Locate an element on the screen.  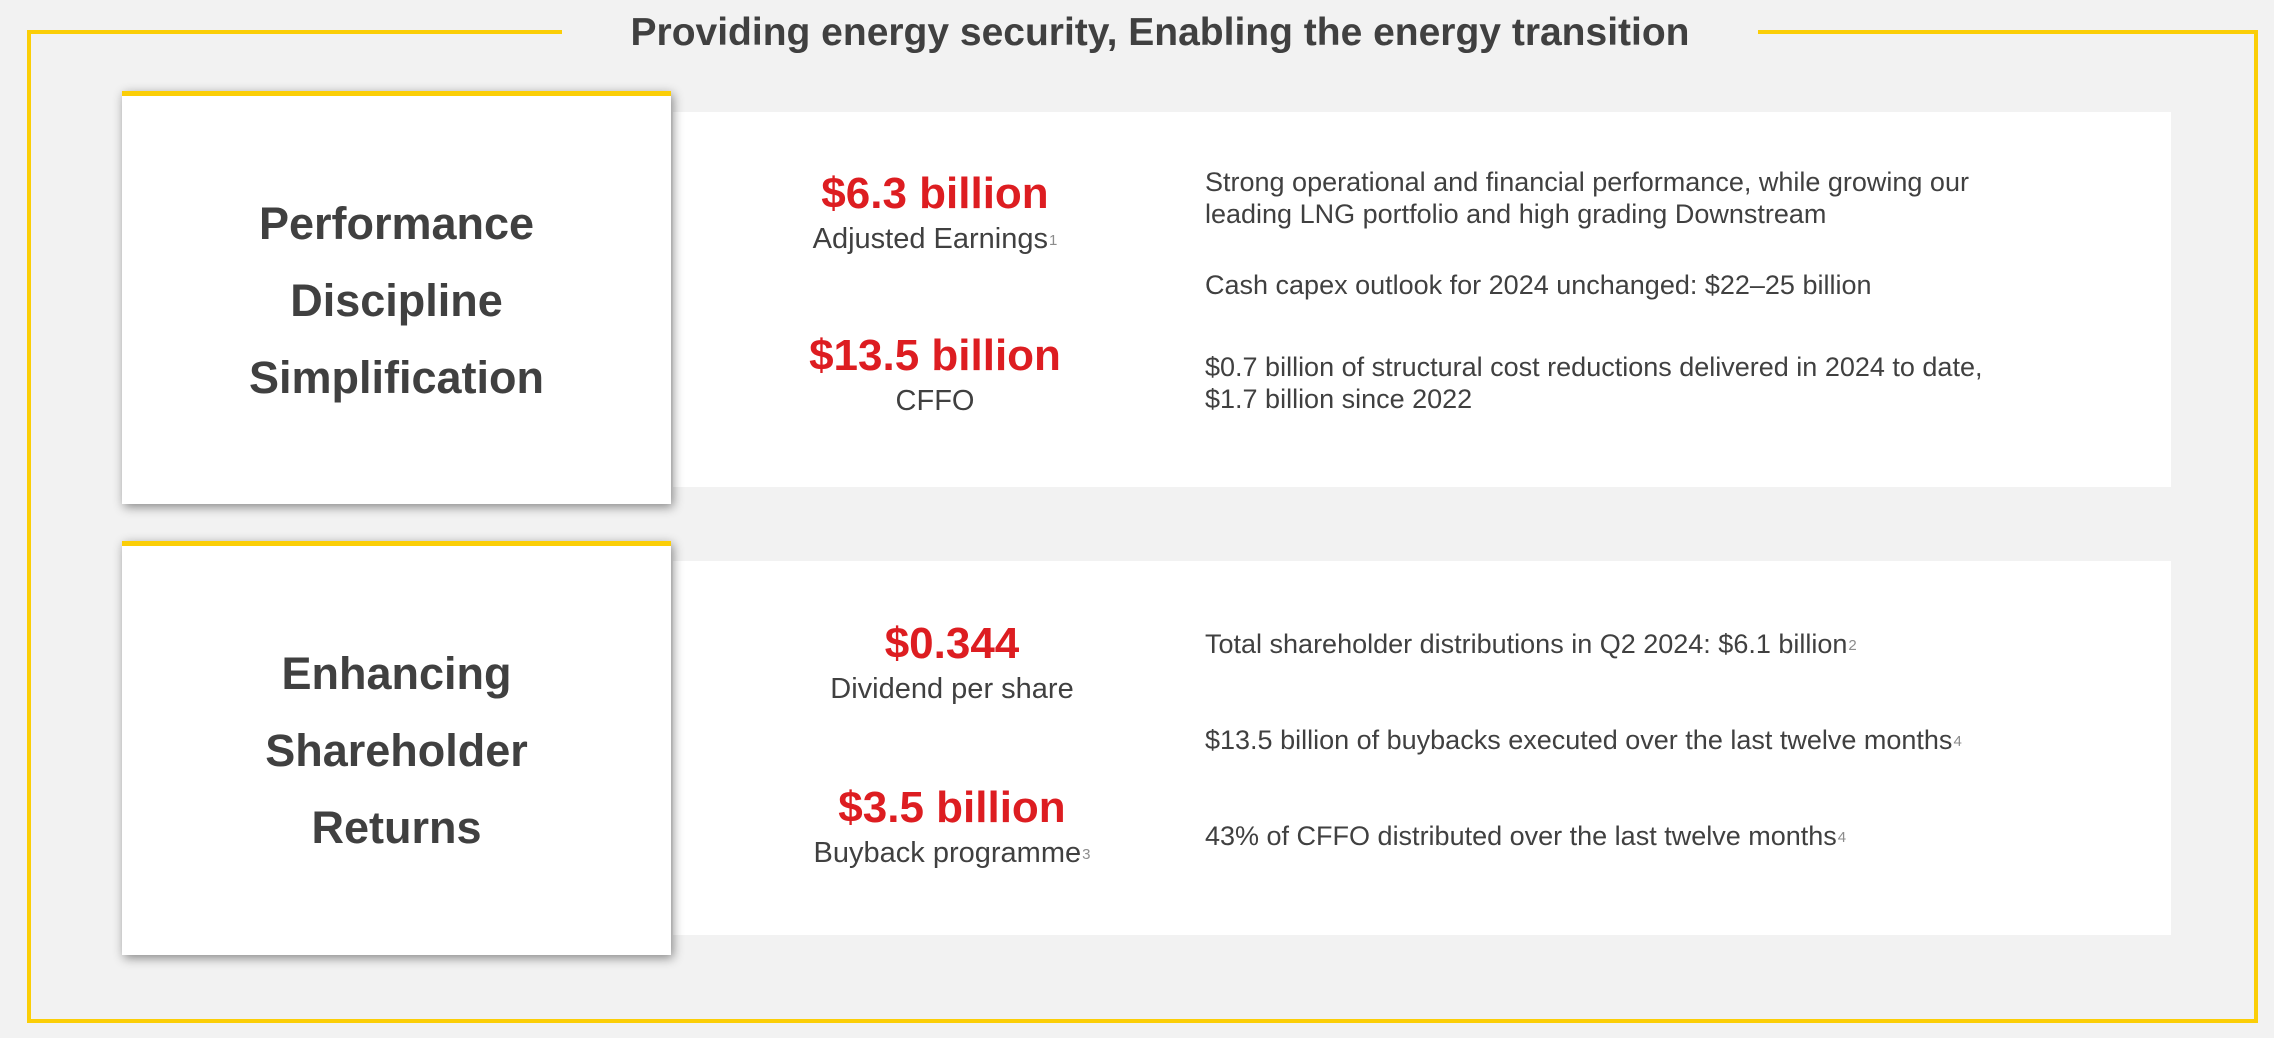
metric-label-text: Buyback programme is located at coordinates (947, 853).